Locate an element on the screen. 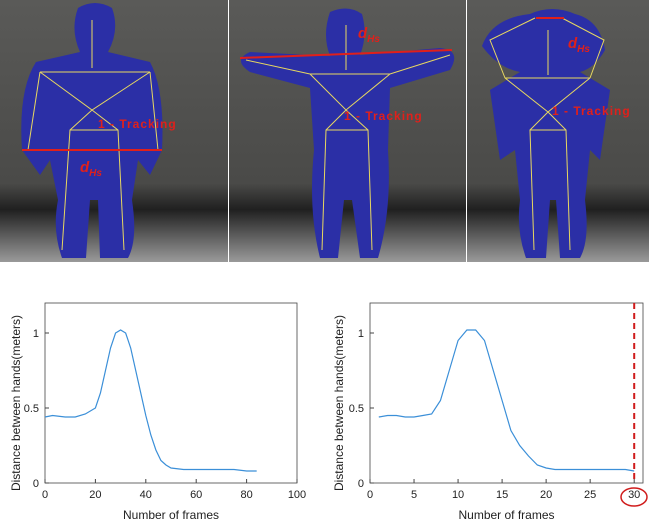 This screenshot has height=531, width=649. silhouette is located at coordinates (546, 133).